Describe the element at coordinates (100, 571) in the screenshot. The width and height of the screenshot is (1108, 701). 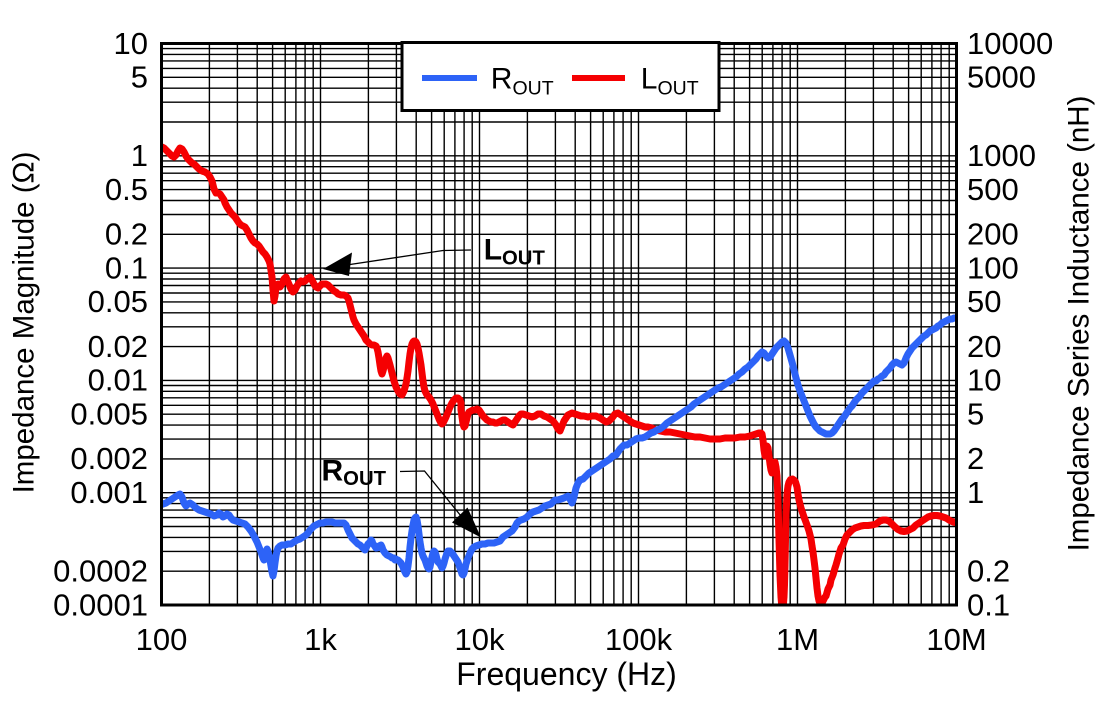
I see `svg-text: 0.0002` at that location.